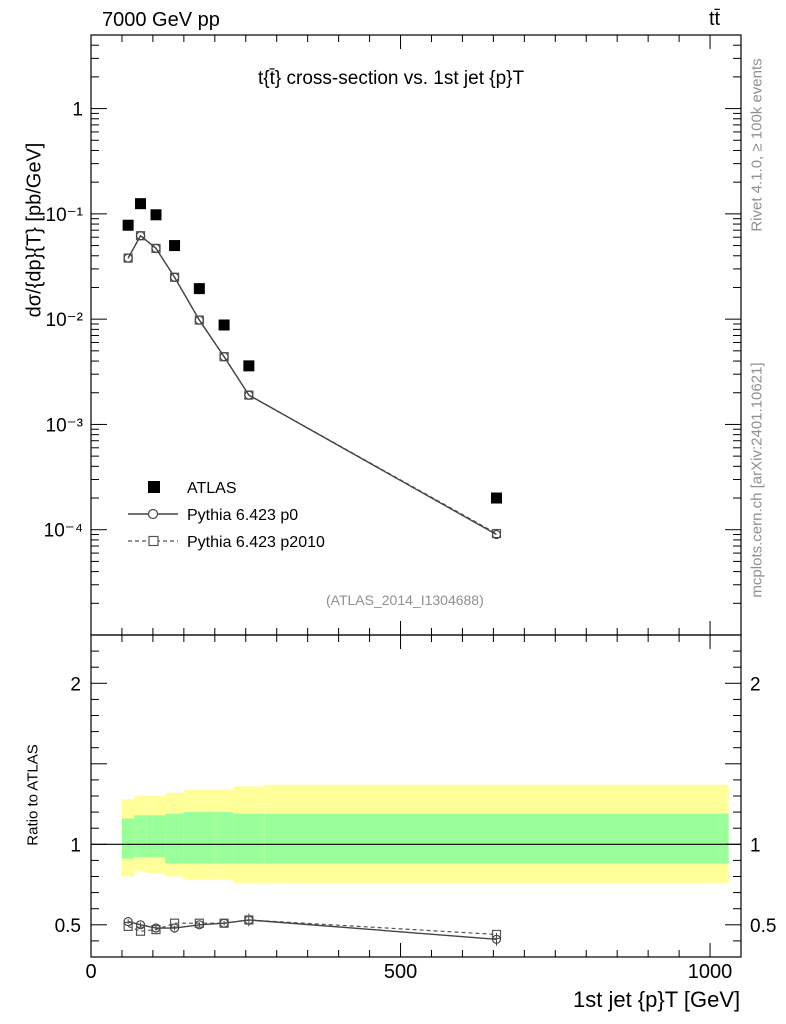  What do you see at coordinates (757, 145) in the screenshot?
I see `rivet-label: Rivet 4.1.0, ≥ 100k events` at bounding box center [757, 145].